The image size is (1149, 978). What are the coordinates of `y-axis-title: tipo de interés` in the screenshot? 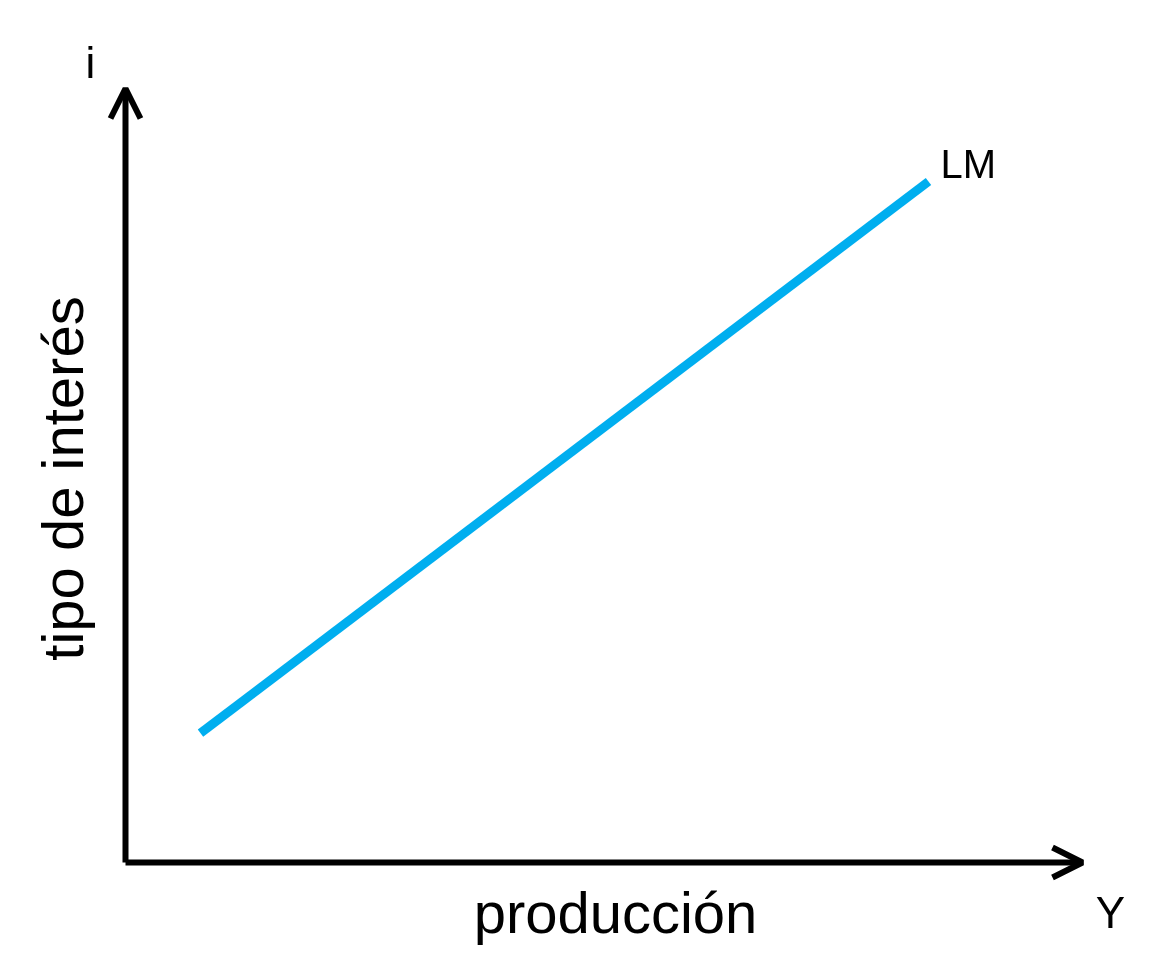 It's located at (62, 478).